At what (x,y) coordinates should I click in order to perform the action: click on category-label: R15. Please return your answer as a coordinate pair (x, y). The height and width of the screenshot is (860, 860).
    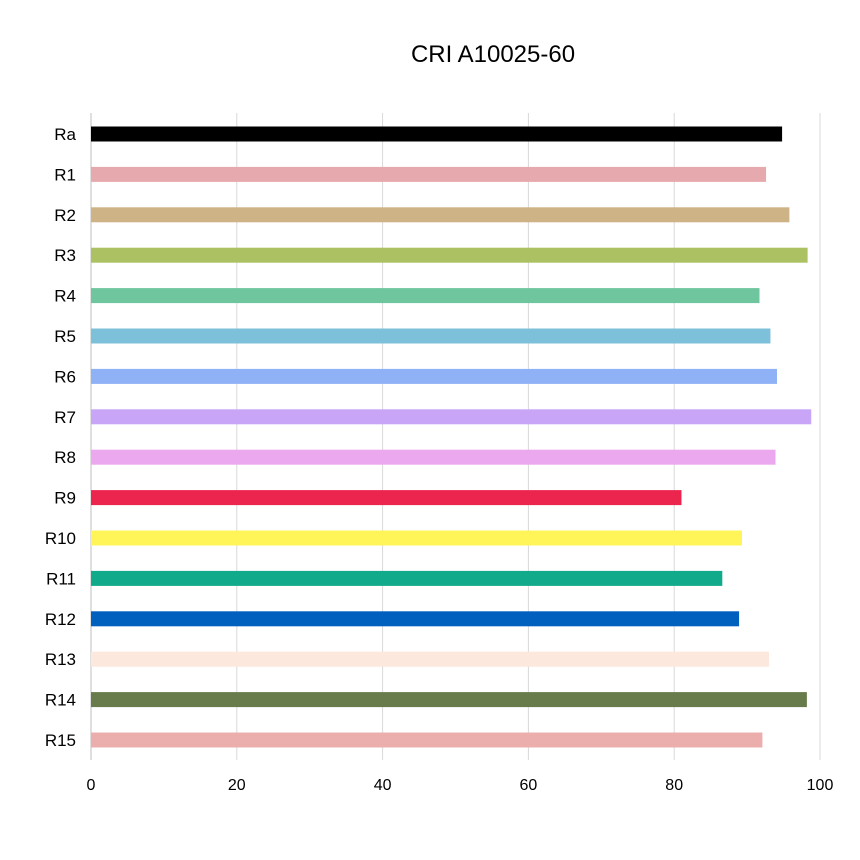
    Looking at the image, I should click on (60, 740).